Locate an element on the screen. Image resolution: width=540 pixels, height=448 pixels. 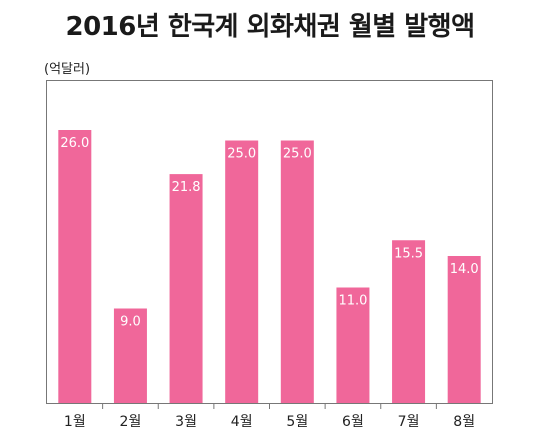
category-label-2: 2월 is located at coordinates (131, 422).